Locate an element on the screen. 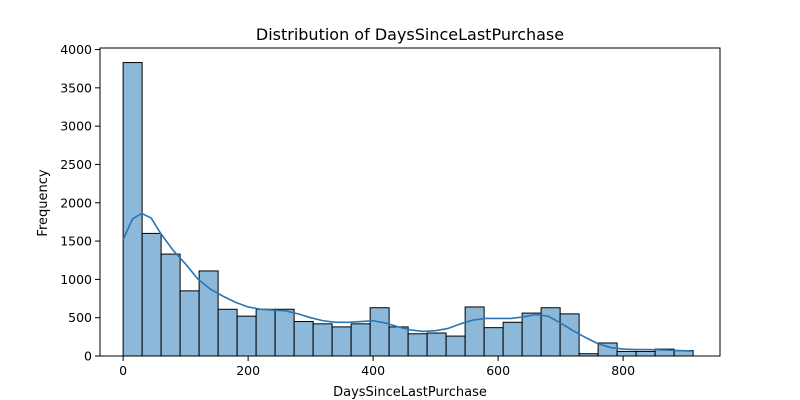 The image size is (800, 400). y-tick-label: 2000 is located at coordinates (76, 202).